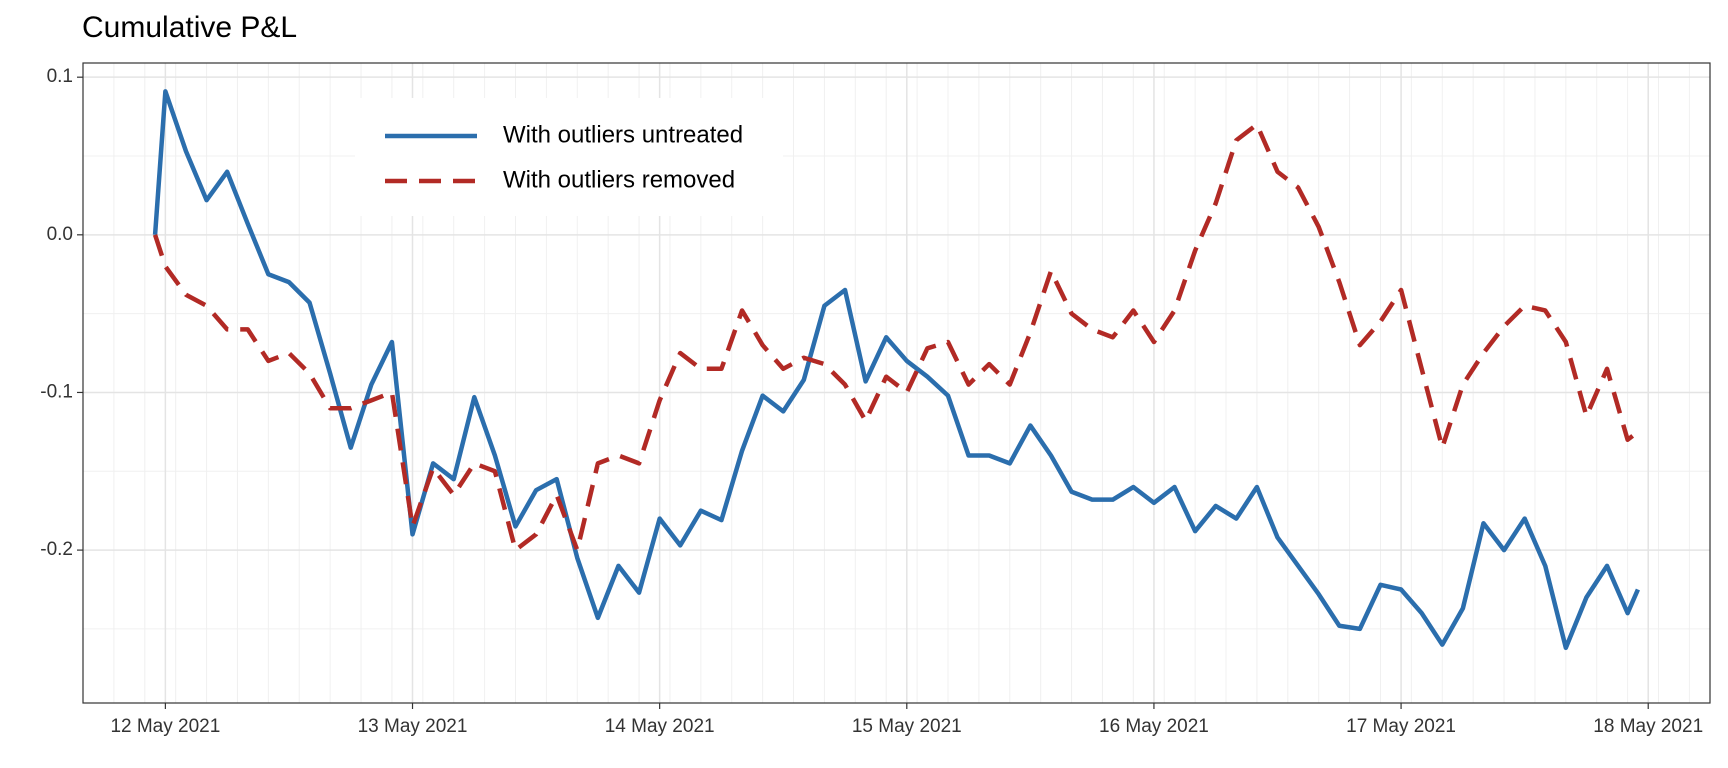 The width and height of the screenshot is (1728, 768). Describe the element at coordinates (660, 726) in the screenshot. I see `x-tick-label: 14 May 2021` at that location.